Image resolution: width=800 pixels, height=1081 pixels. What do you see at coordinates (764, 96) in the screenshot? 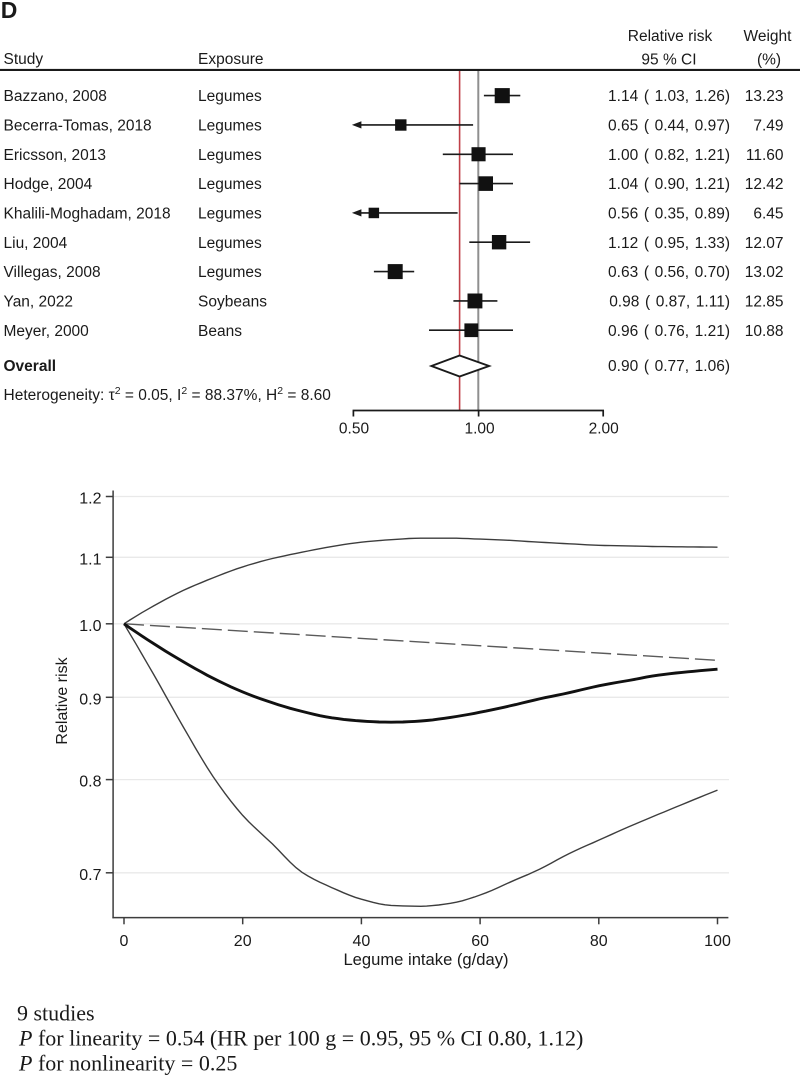
I see `svg-text: 13.23` at bounding box center [764, 96].